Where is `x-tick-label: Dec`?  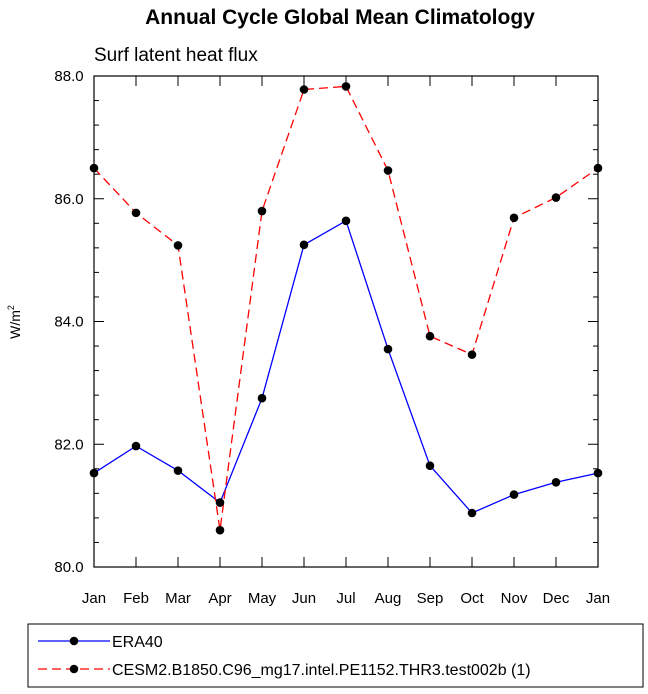
x-tick-label: Dec is located at coordinates (556, 598).